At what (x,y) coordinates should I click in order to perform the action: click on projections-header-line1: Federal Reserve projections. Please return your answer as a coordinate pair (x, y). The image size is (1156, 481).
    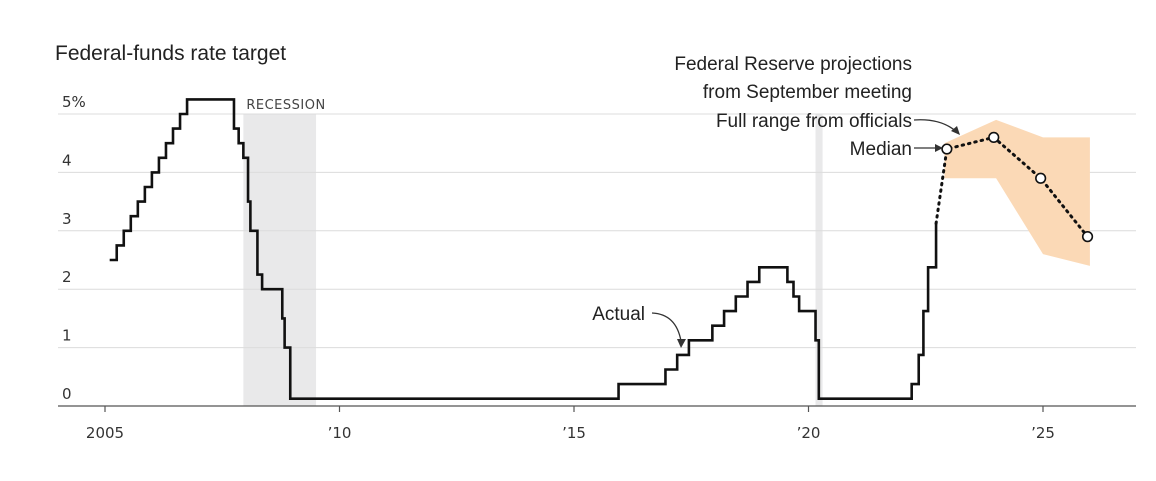
    Looking at the image, I should click on (793, 64).